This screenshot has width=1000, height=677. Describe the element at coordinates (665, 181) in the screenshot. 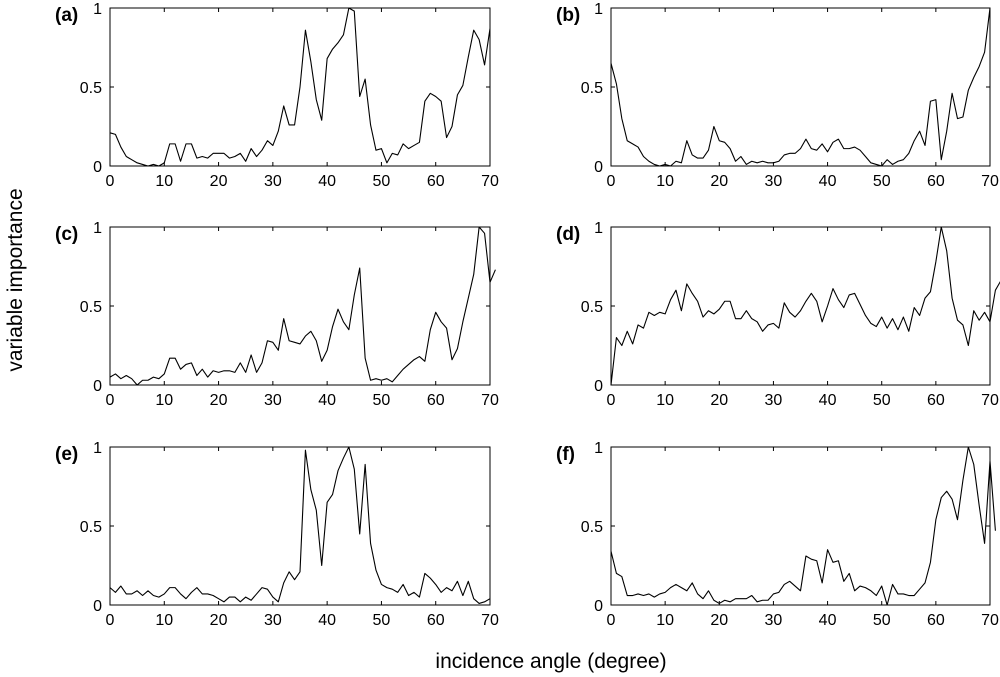

I see `panel-b-xtick-label-10: 10` at that location.